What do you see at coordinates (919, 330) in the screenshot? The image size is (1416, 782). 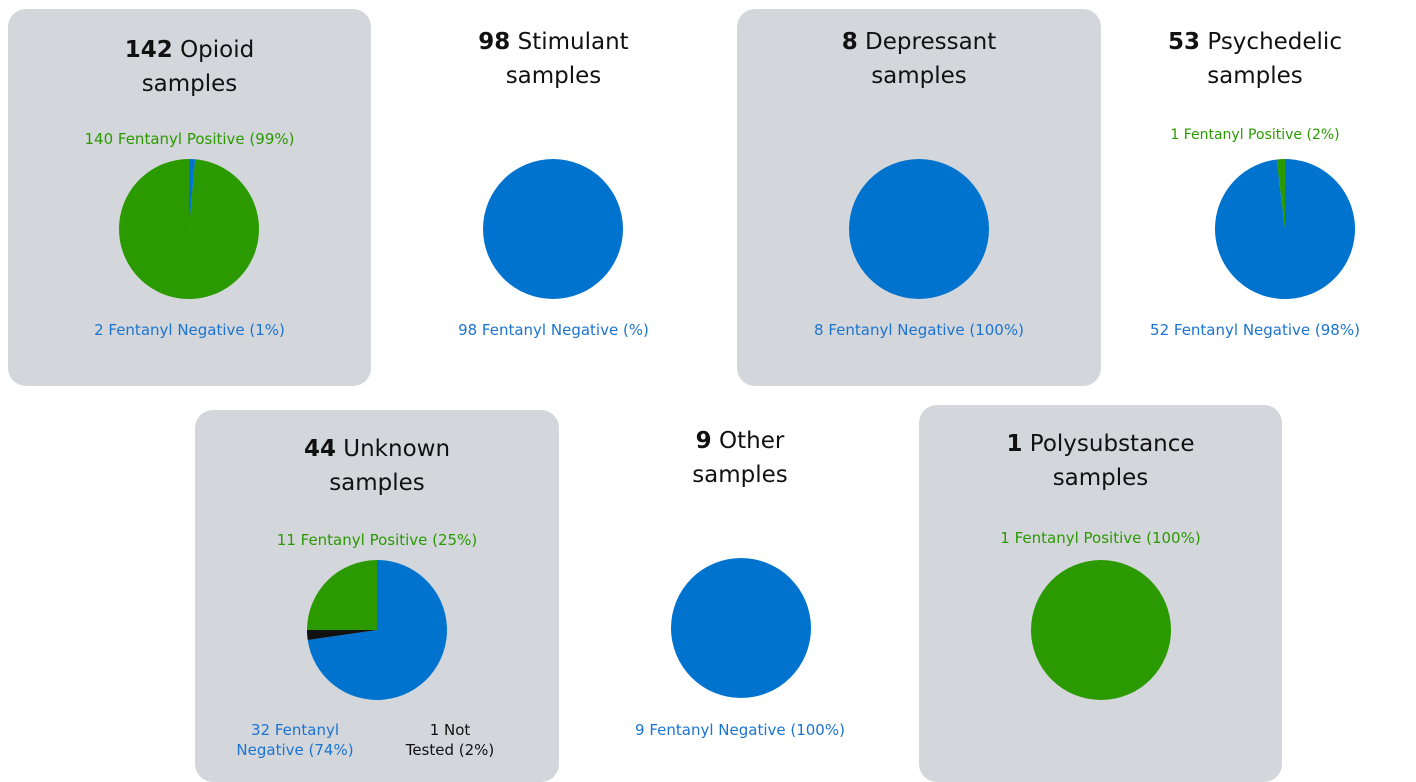 I see `label-negative: 8 Fentanyl Negative (100%)` at bounding box center [919, 330].